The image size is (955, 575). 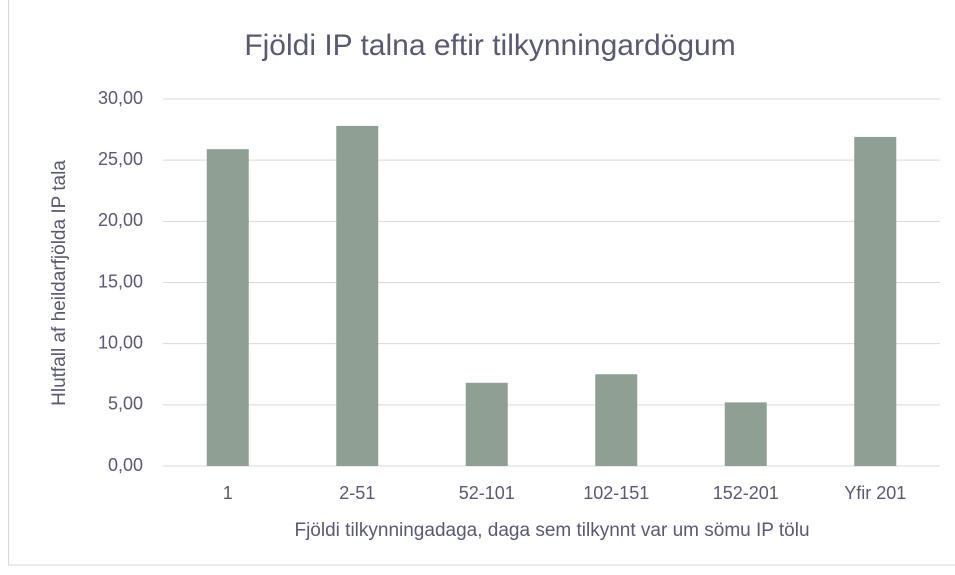 What do you see at coordinates (487, 493) in the screenshot?
I see `x-tick-label: 52-101` at bounding box center [487, 493].